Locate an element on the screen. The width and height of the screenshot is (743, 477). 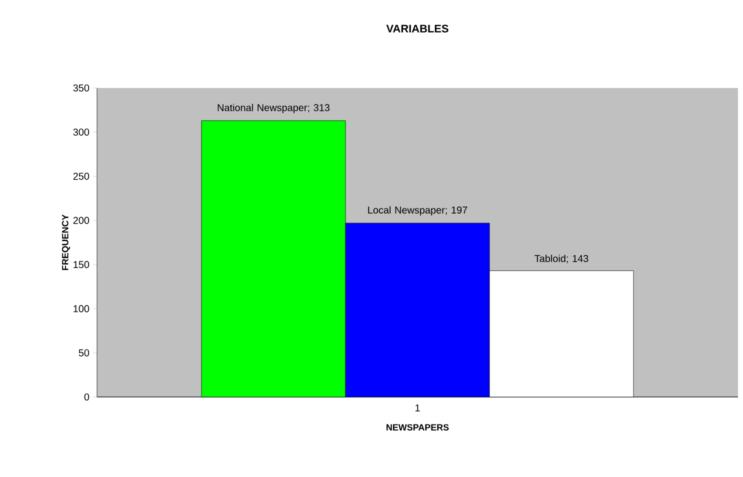
y-tick-label: 50 is located at coordinates (84, 352).